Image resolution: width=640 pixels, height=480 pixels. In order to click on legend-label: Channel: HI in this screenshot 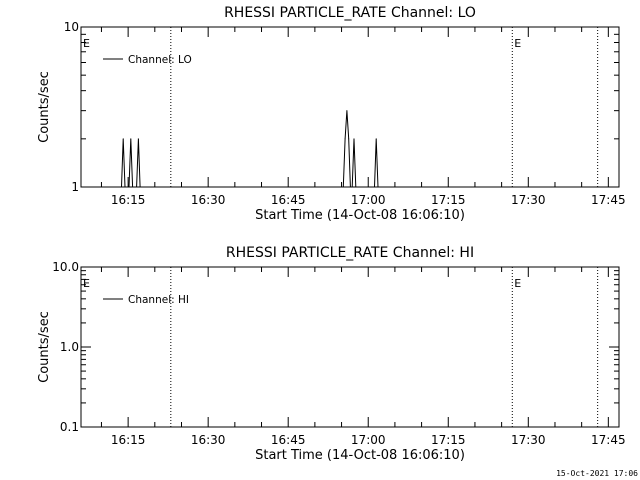, I will do `click(158, 300)`.